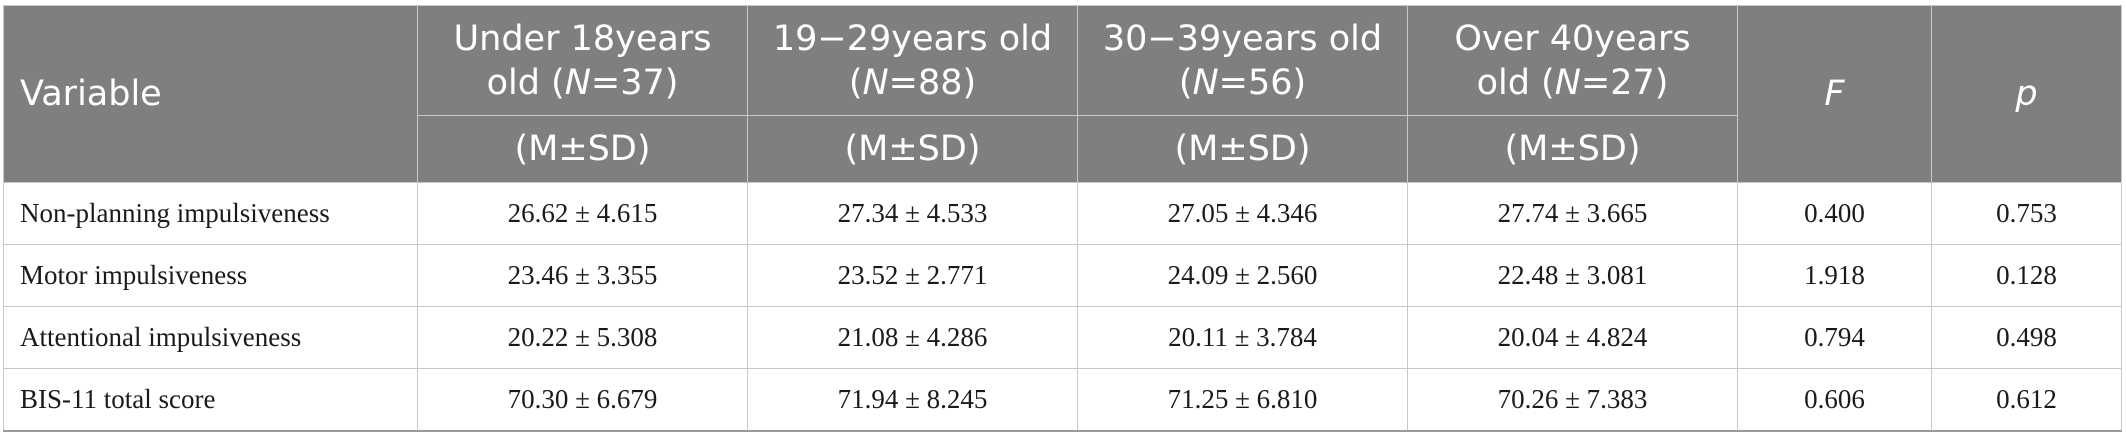 The height and width of the screenshot is (447, 2126). I want to click on group-header-line1: Under 18years, so click(582, 38).